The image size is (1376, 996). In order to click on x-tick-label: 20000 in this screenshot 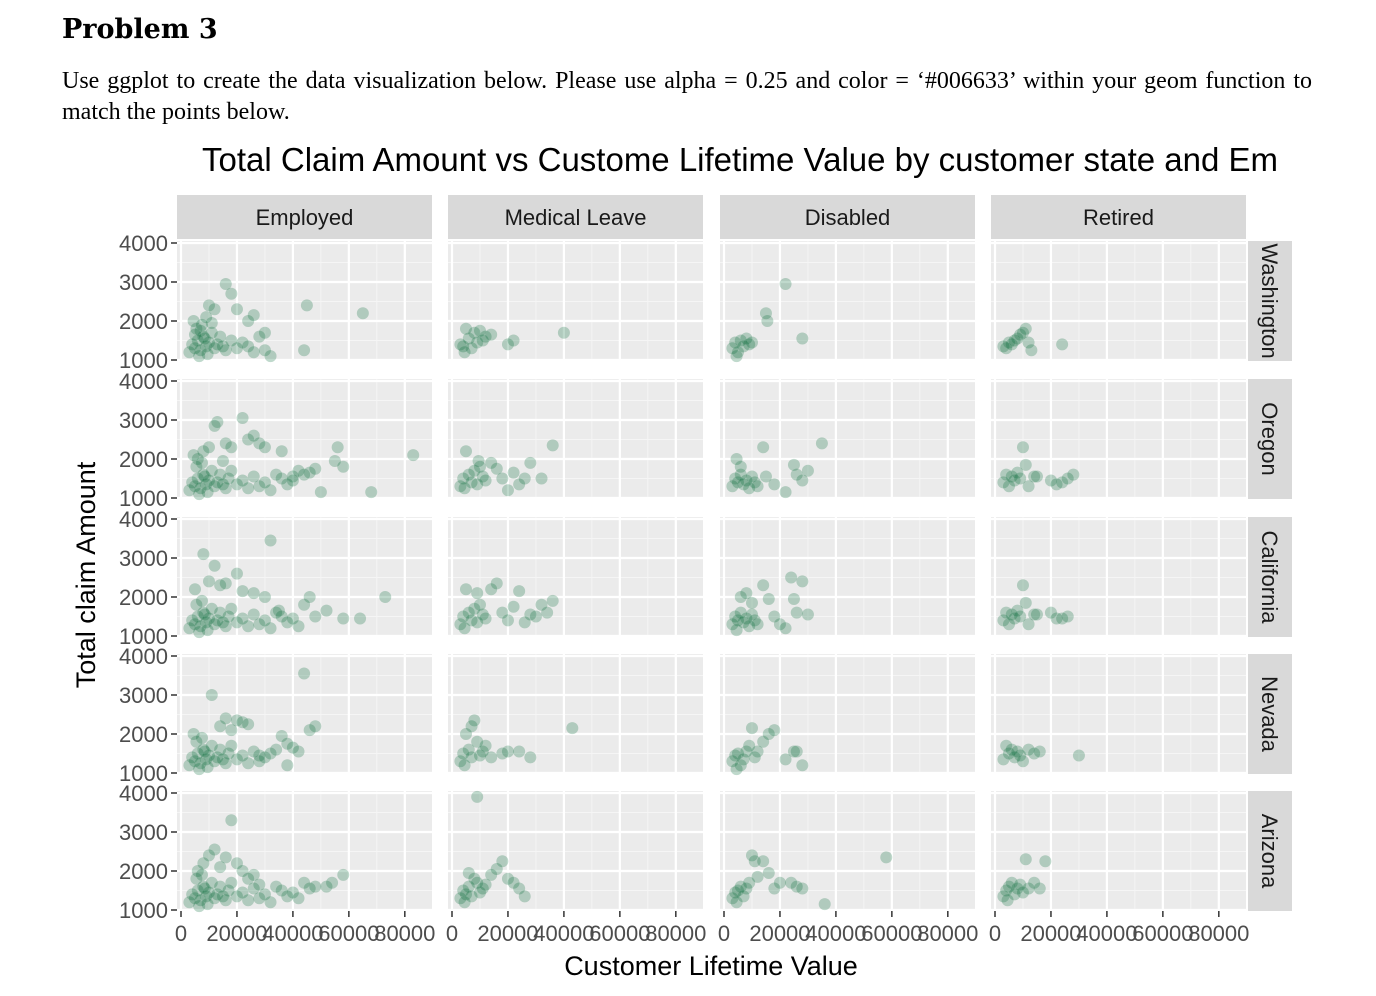, I will do `click(236, 933)`.